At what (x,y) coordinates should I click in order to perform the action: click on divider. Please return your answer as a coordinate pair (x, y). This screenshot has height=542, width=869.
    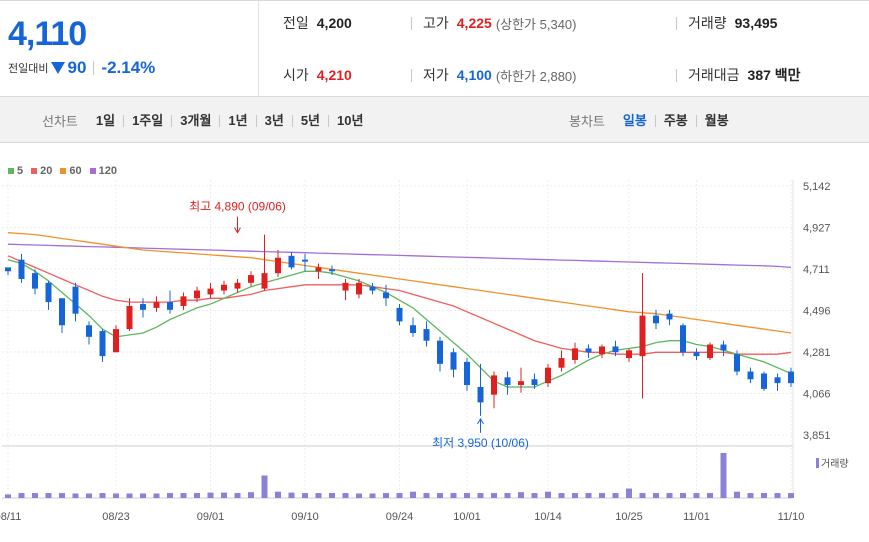
    Looking at the image, I should click on (411, 23).